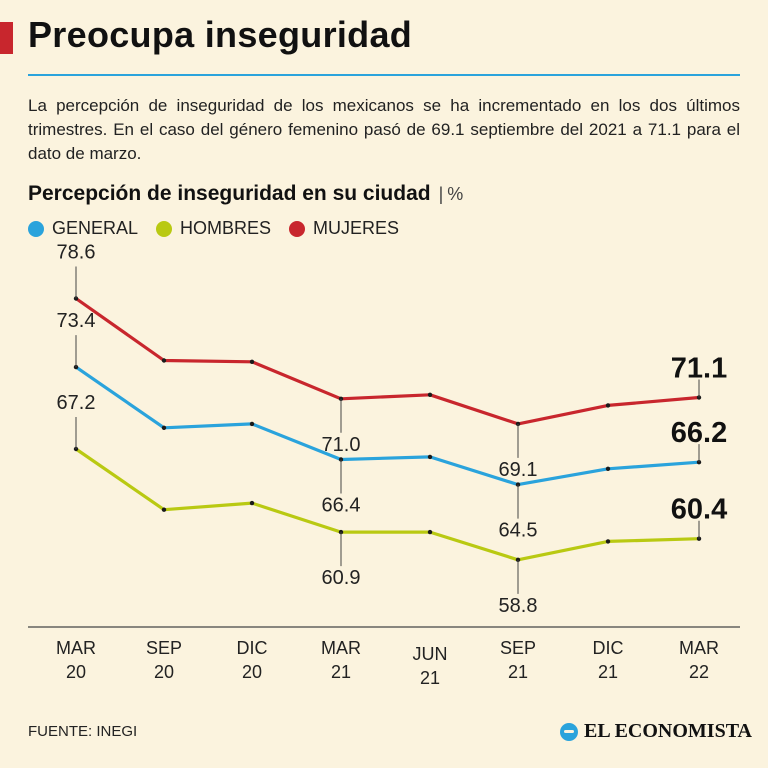  Describe the element at coordinates (699, 368) in the screenshot. I see `data-label-mujeres: 71.1` at that location.